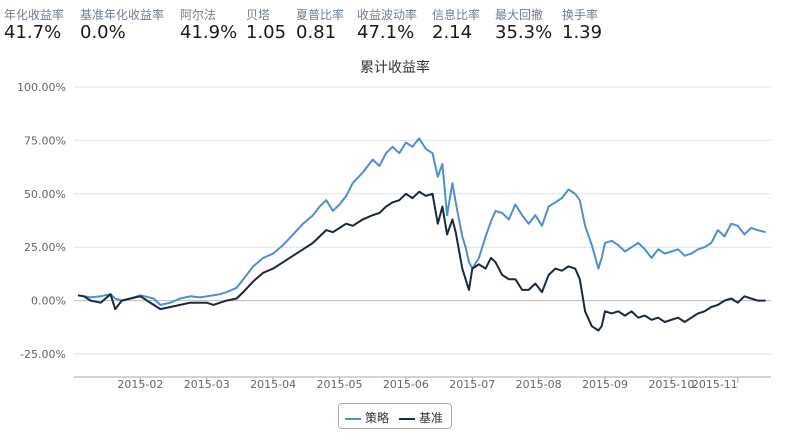 The height and width of the screenshot is (445, 789). I want to click on metric-label: 基准年化收益率, so click(122, 15).